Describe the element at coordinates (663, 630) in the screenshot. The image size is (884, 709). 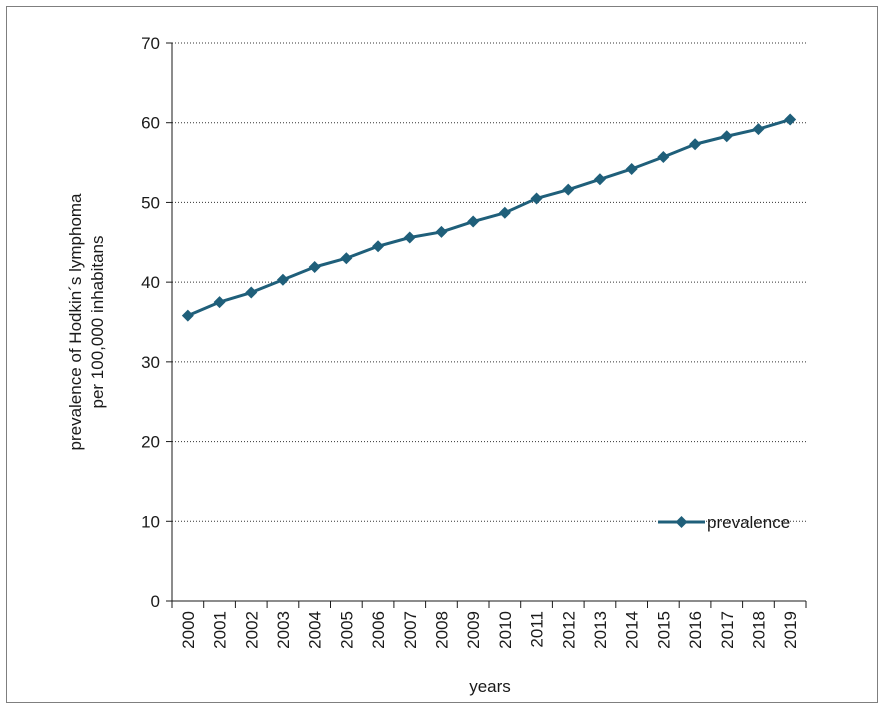
I see `x-tick-label: 2015` at that location.